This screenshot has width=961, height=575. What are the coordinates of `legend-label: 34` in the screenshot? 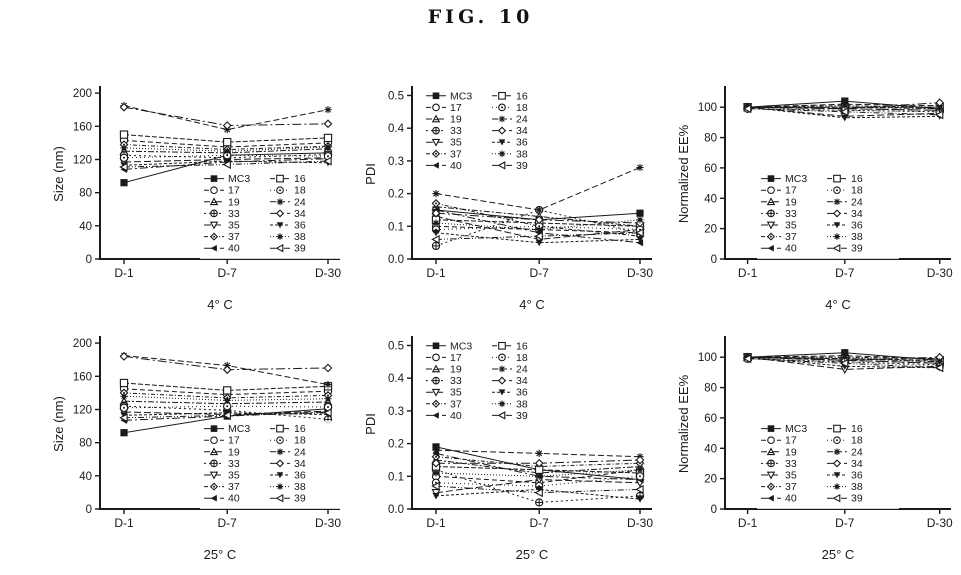 It's located at (300, 214).